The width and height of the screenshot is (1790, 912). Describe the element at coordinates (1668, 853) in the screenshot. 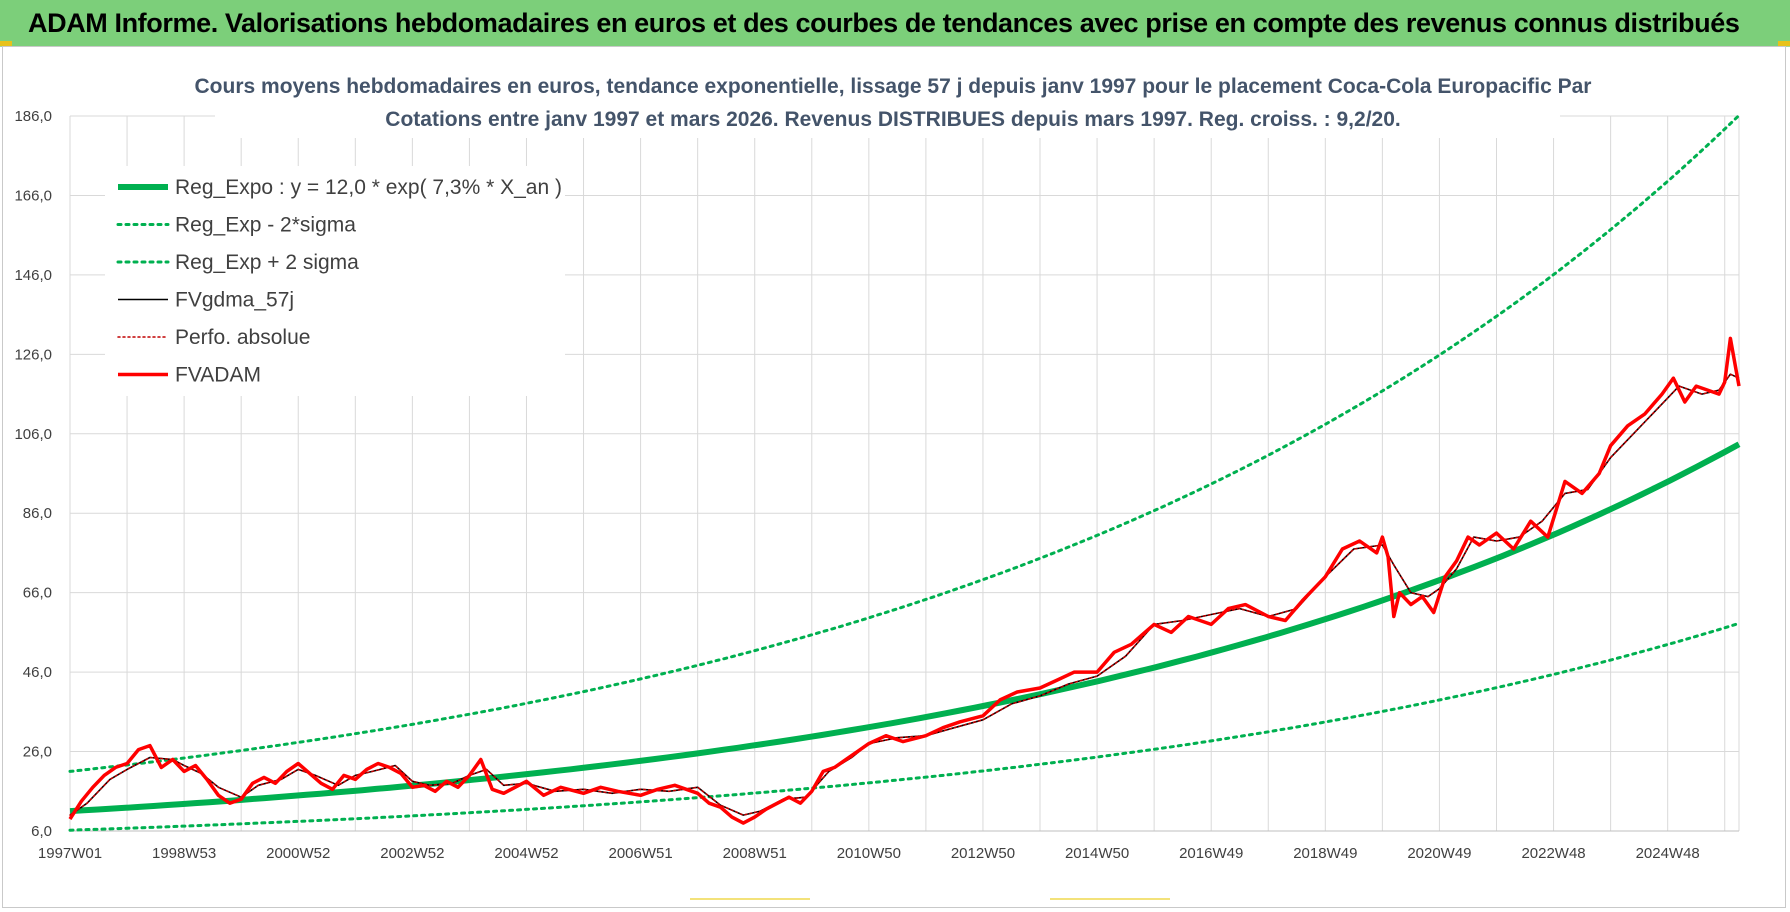

I see `x-tick-label: 2024W48` at that location.